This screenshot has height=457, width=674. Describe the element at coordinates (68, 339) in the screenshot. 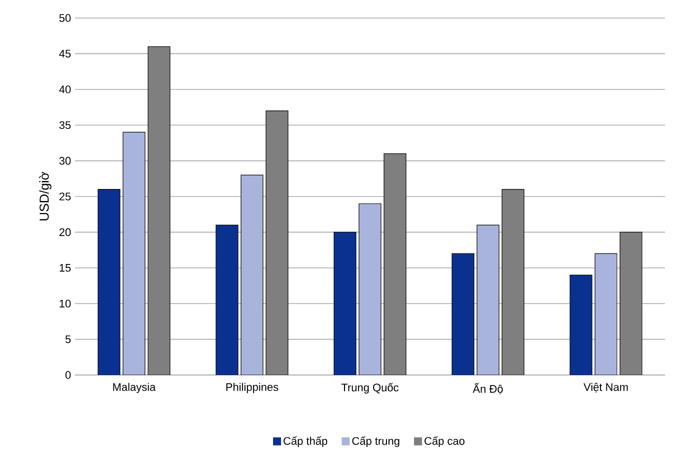

I see `y-tick-label: 5` at that location.